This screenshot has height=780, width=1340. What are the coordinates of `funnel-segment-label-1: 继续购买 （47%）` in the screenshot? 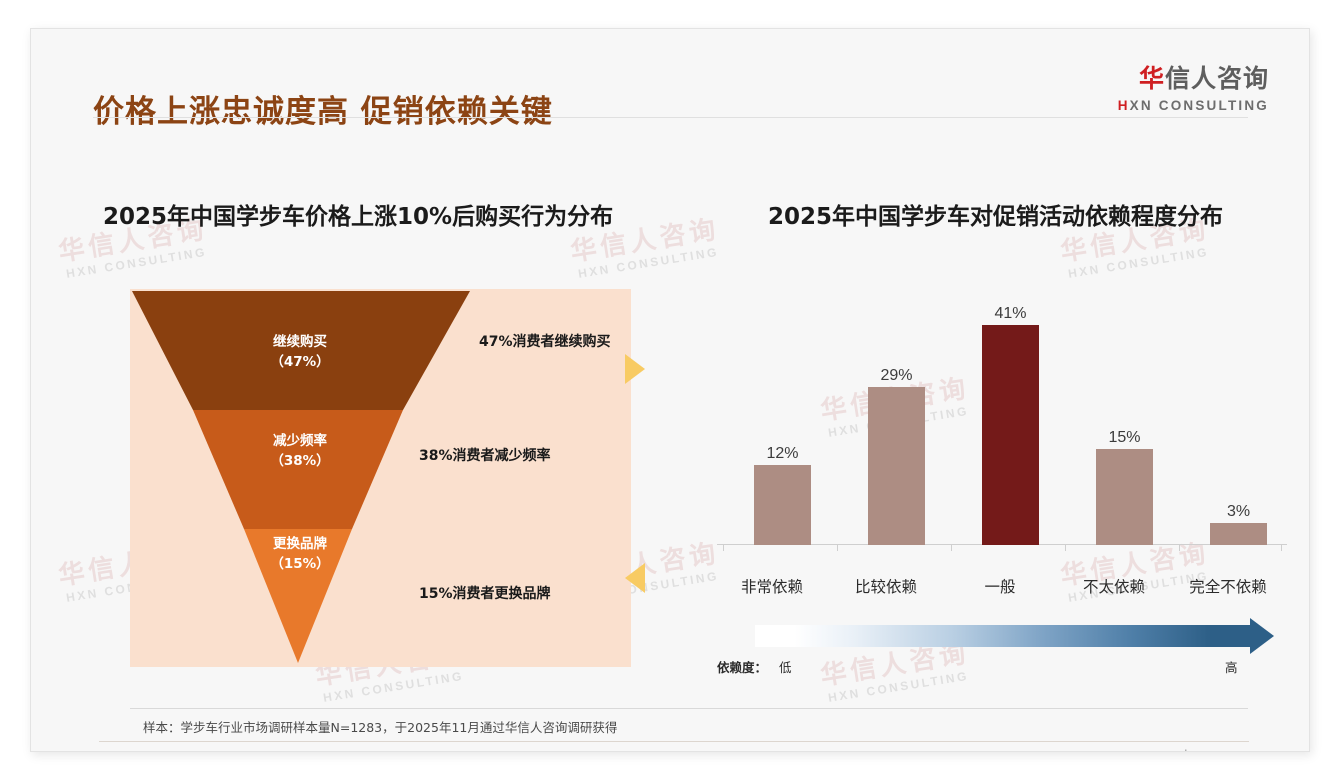 It's located at (300, 352).